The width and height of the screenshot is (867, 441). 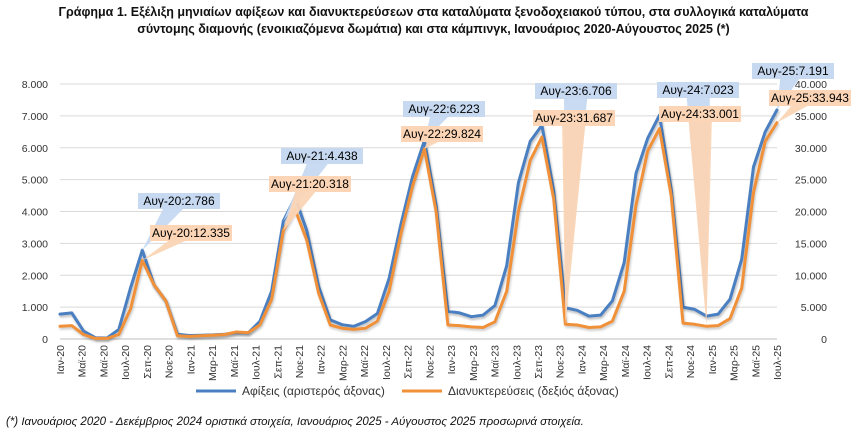 I want to click on arrivals-peak-callout-label: Αυγ-21:4.438, so click(x=322, y=156).